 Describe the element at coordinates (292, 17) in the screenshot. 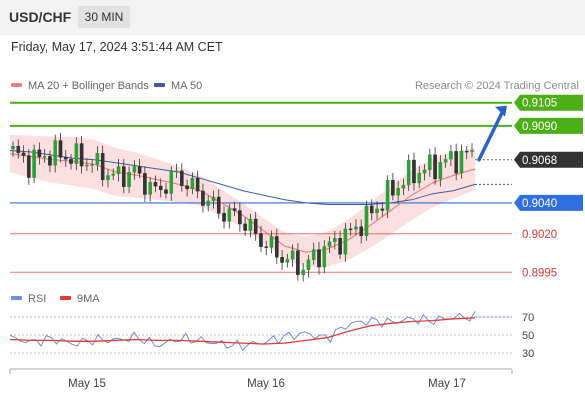

I see `chart-header: USD/CHF 30 MIN` at that location.